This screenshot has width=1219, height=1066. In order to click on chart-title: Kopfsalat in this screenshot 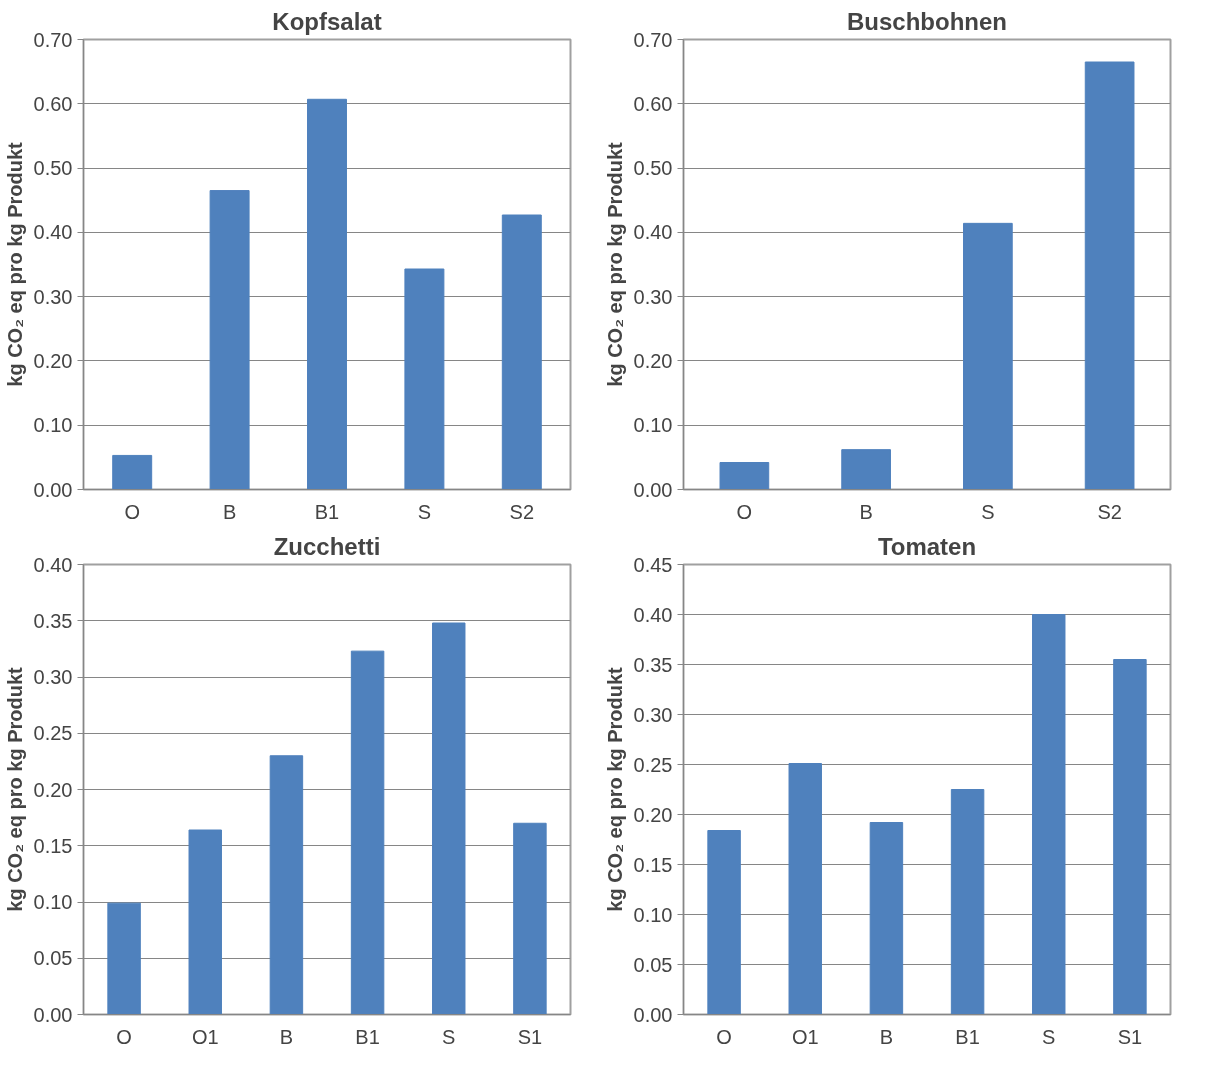, I will do `click(327, 21)`.